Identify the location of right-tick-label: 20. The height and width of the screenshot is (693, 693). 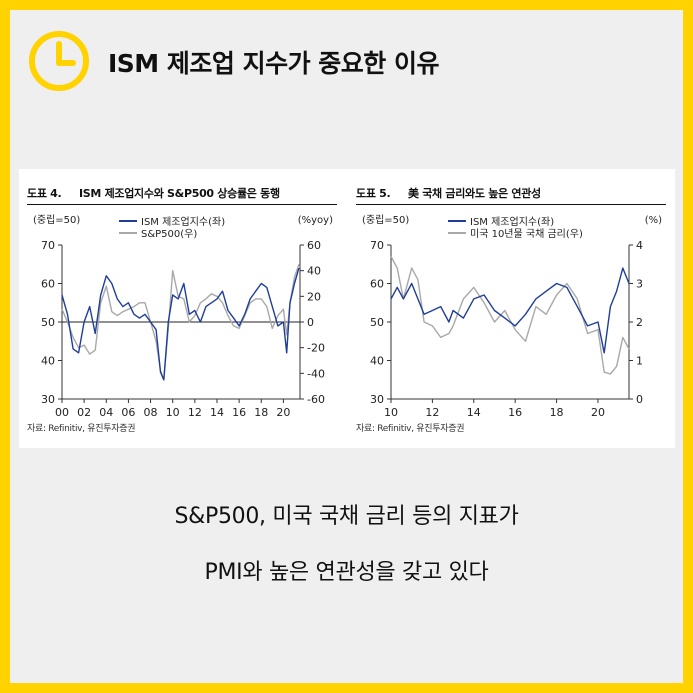
(314, 296).